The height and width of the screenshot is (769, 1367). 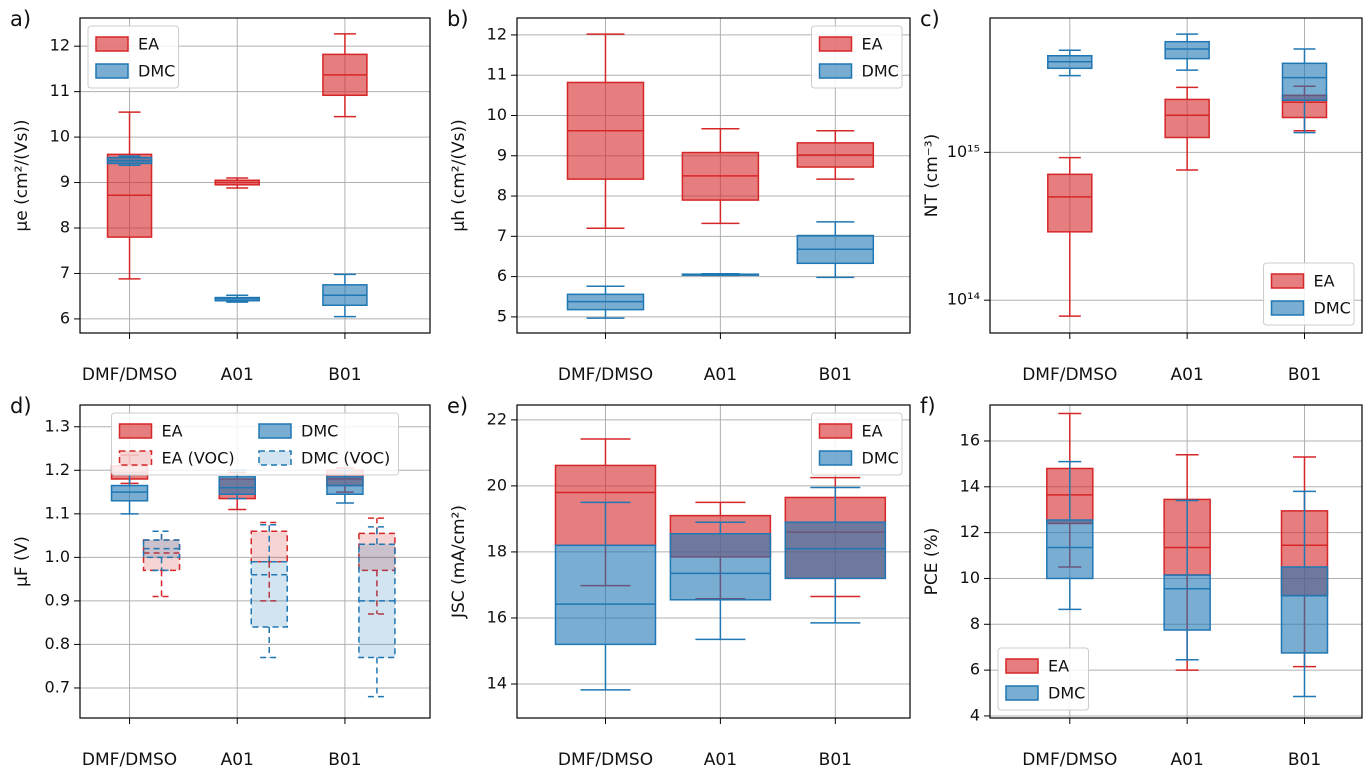 What do you see at coordinates (932, 562) in the screenshot?
I see `y-axis-label: PCE (%)` at bounding box center [932, 562].